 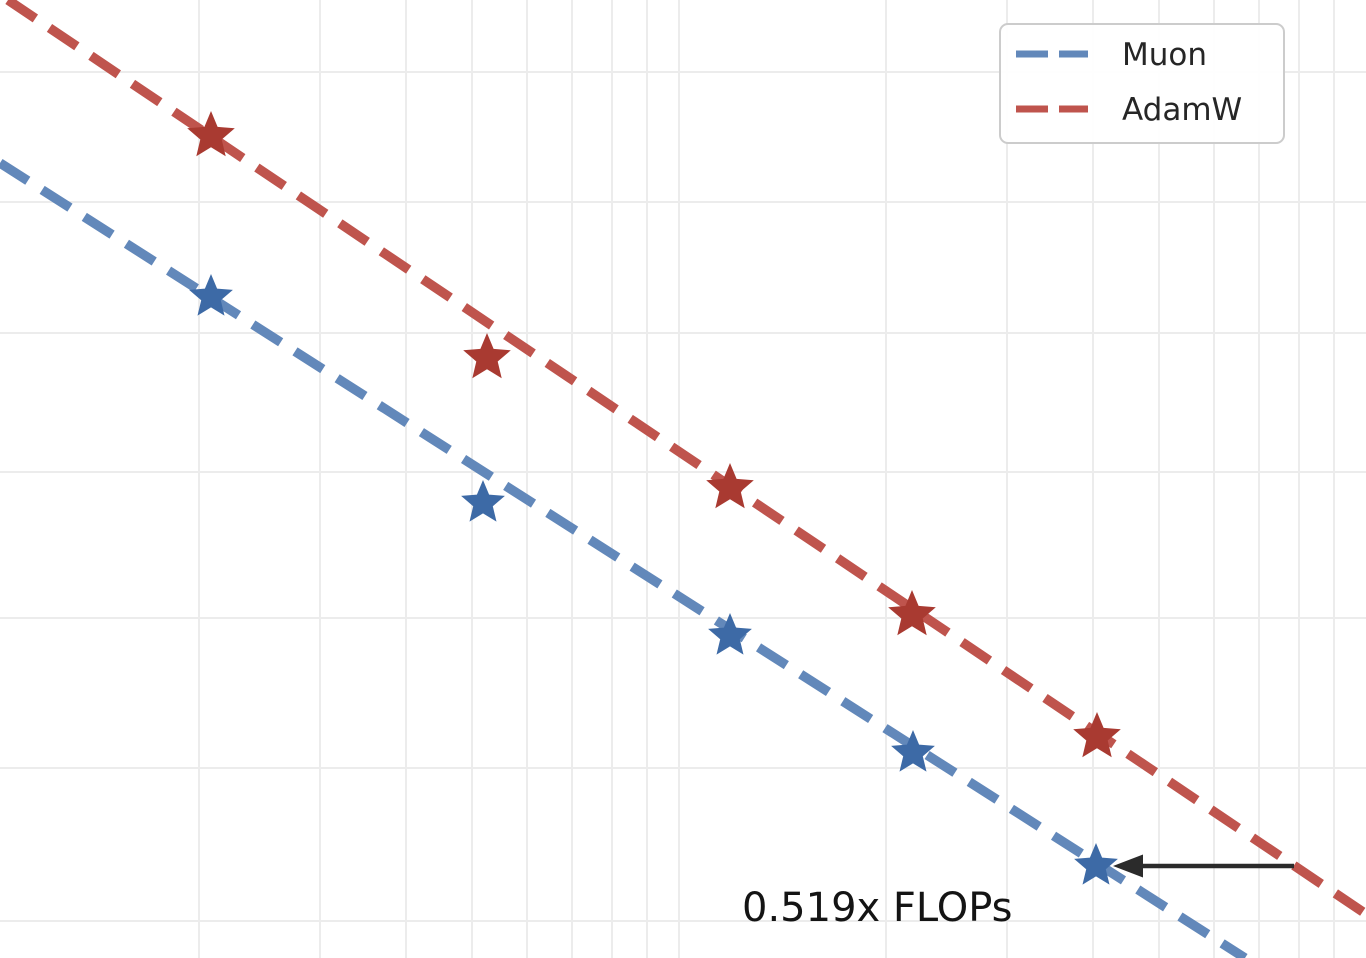 I want to click on flops-annotation: 0.519x FLOPs, so click(x=1018, y=892).